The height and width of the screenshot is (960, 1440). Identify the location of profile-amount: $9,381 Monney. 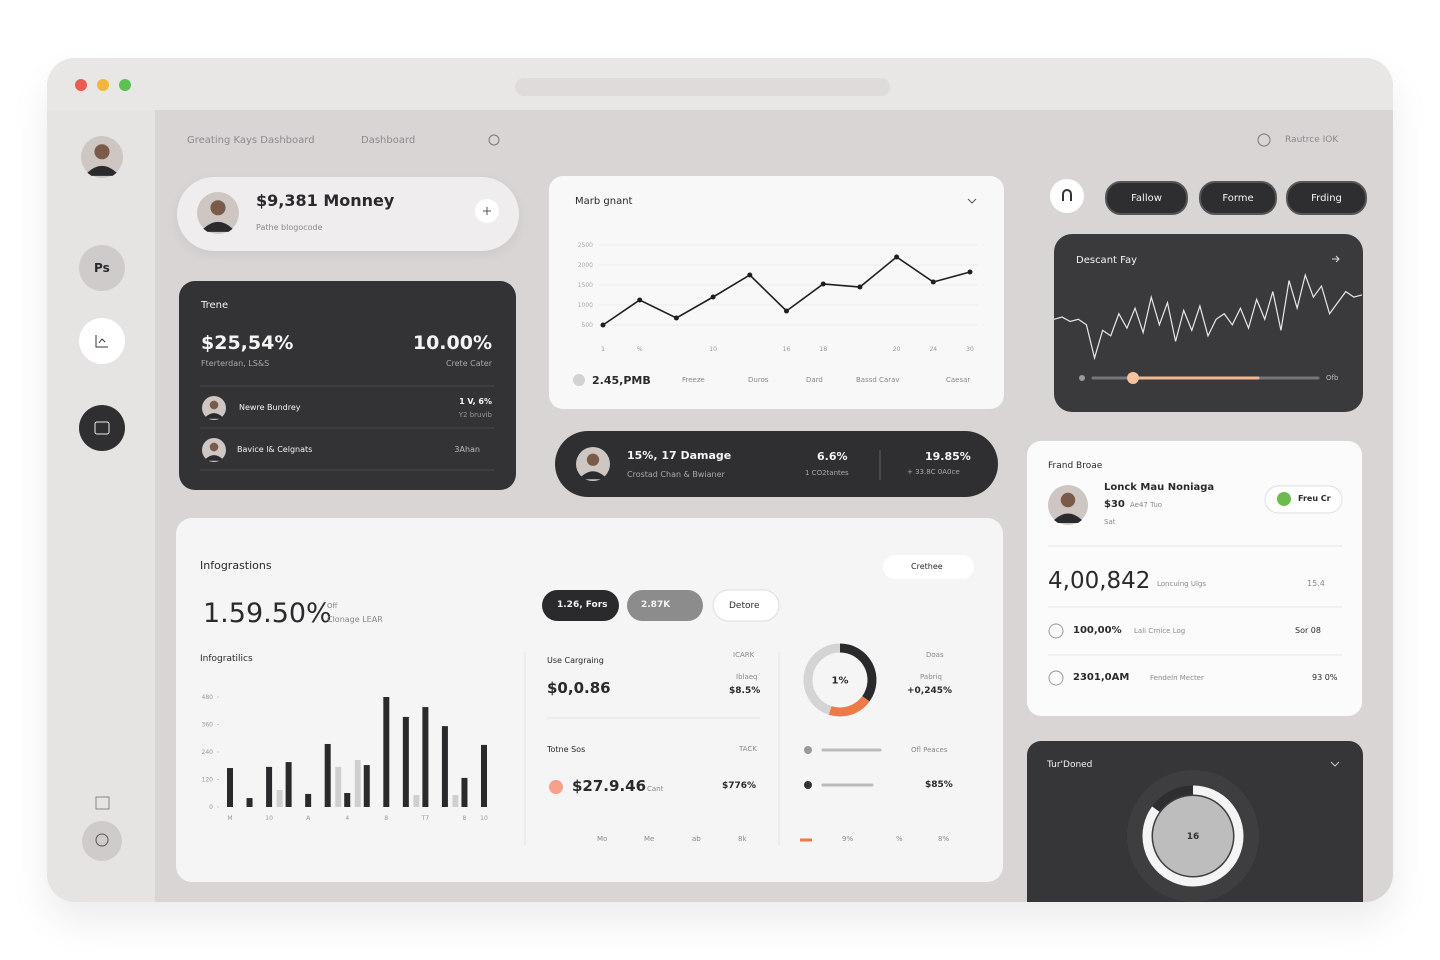
(325, 200).